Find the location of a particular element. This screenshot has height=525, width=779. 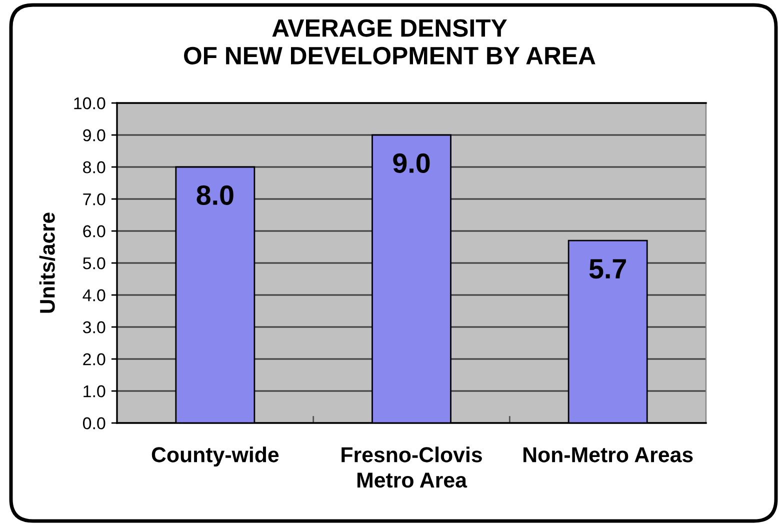

y-tick-label: 4.0 is located at coordinates (94, 295).